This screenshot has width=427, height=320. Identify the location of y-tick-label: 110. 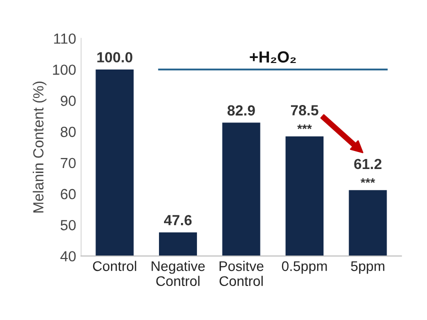
(65, 39).